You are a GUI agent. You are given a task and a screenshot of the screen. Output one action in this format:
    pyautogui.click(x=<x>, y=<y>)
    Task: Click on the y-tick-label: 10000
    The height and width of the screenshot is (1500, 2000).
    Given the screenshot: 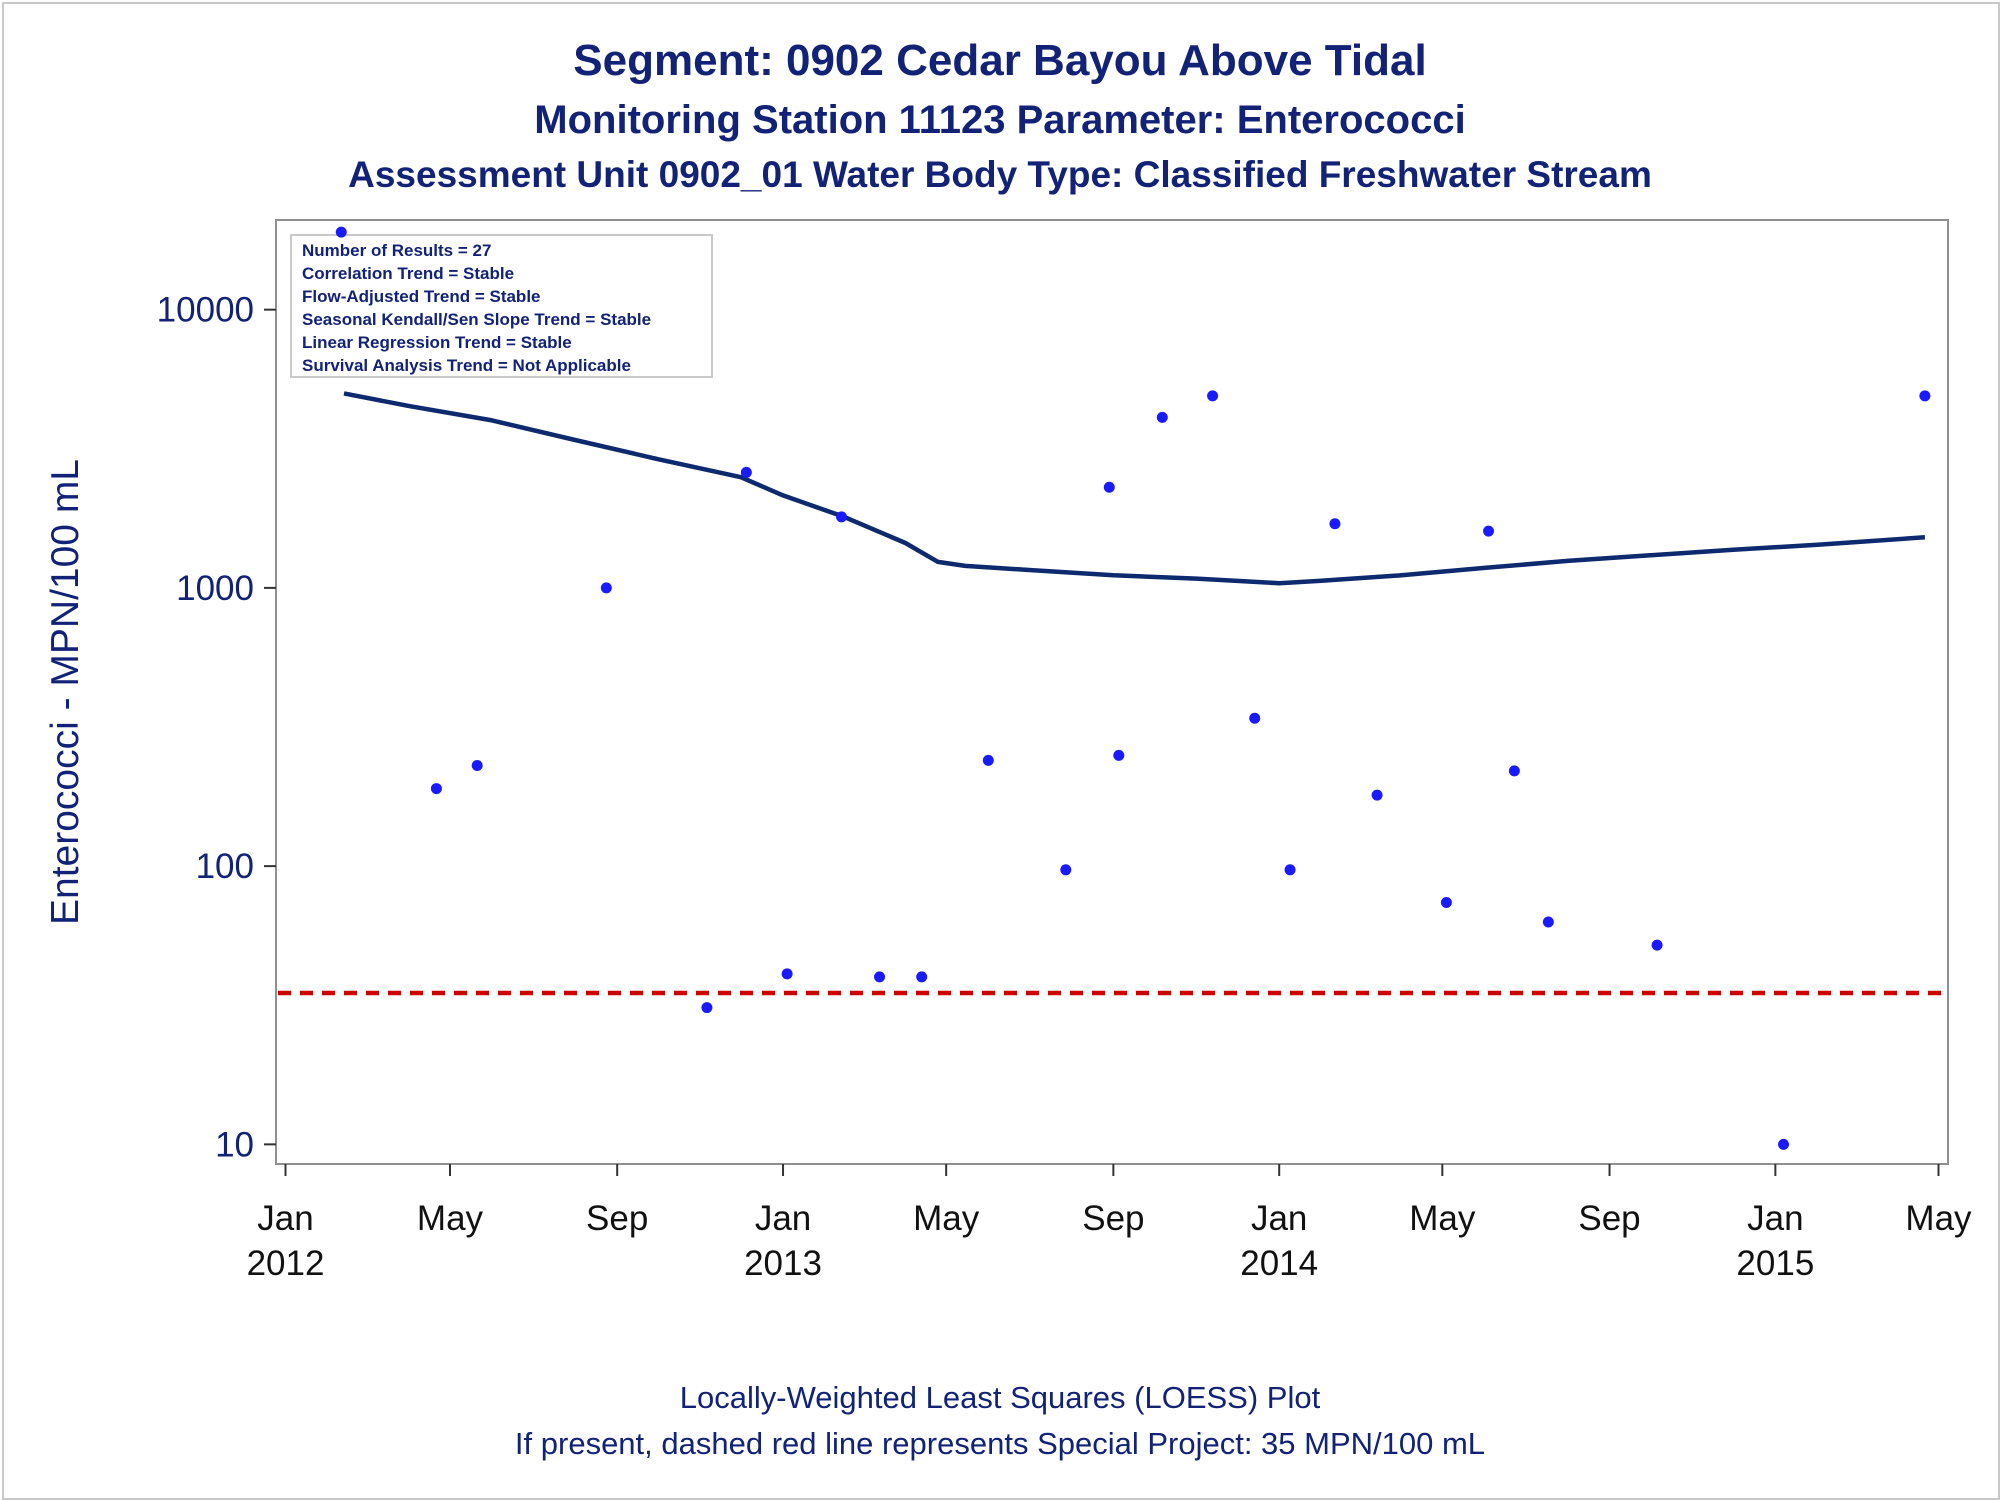 What is the action you would take?
    pyautogui.click(x=205, y=310)
    